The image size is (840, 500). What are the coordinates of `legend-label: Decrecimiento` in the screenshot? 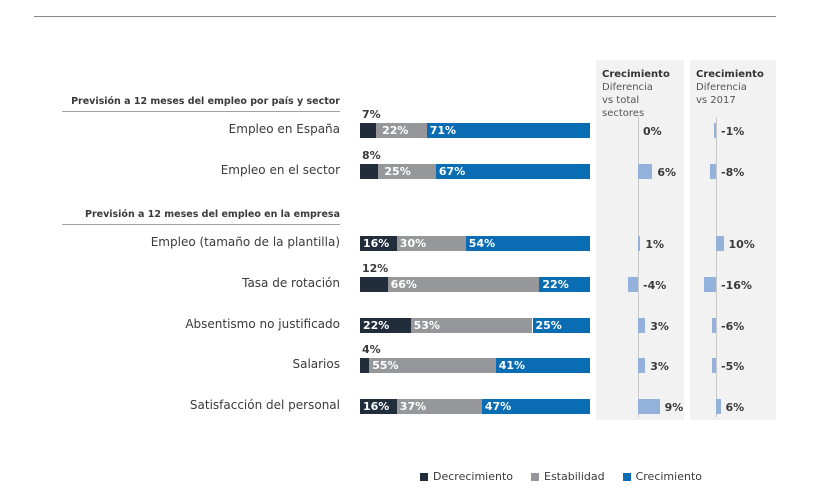 It's located at (473, 476).